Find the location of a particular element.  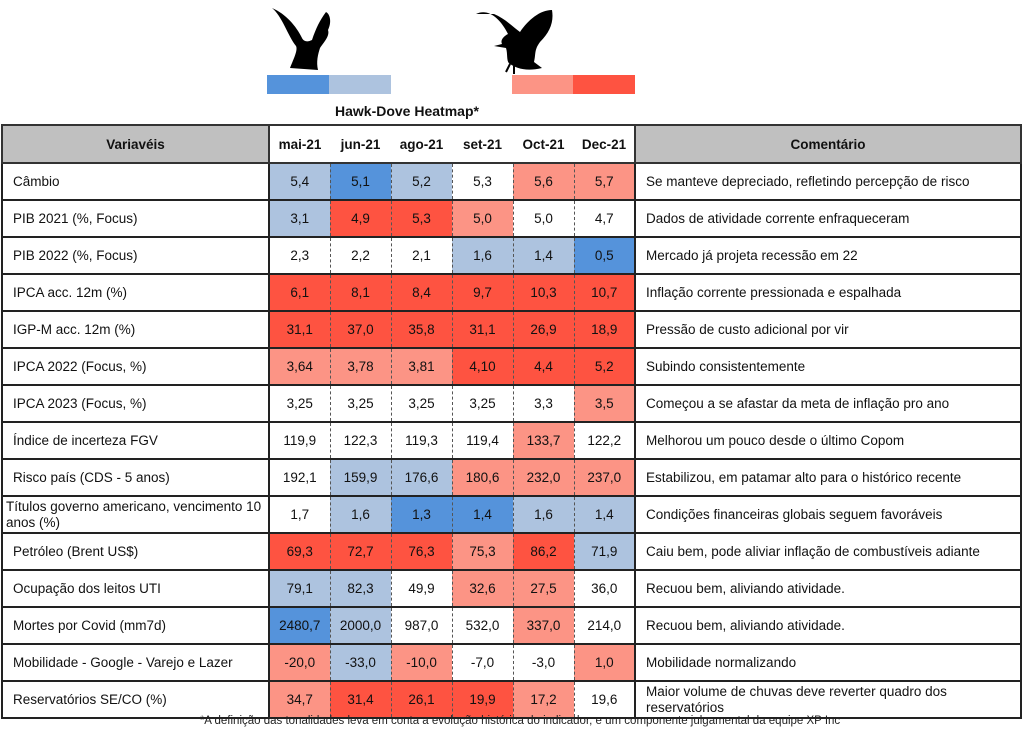

heatmap-cell: 2480,7 is located at coordinates (299, 625).